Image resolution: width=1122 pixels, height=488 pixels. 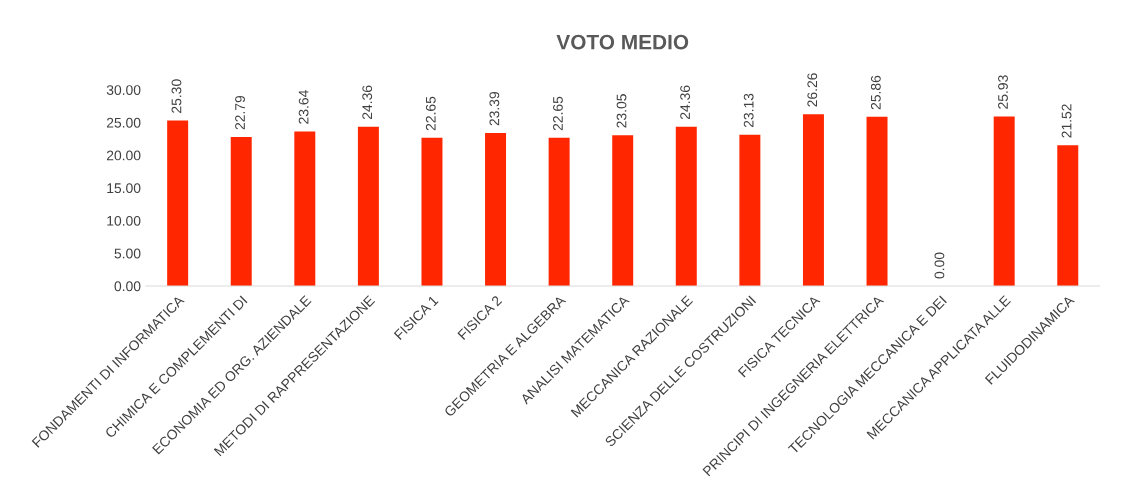 What do you see at coordinates (875, 92) in the screenshot?
I see `data-label: 25.86` at bounding box center [875, 92].